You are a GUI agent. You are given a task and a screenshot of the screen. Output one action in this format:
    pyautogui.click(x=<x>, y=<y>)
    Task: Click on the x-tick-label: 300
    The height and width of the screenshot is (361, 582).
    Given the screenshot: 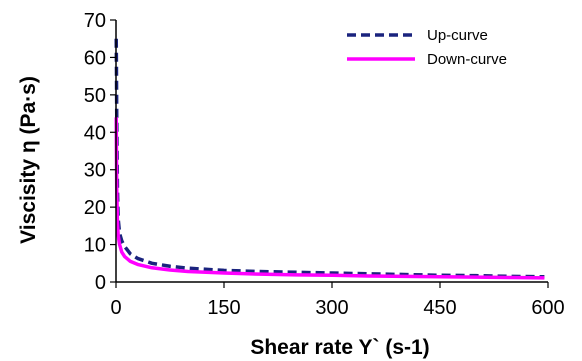 What is the action you would take?
    pyautogui.click(x=331, y=308)
    